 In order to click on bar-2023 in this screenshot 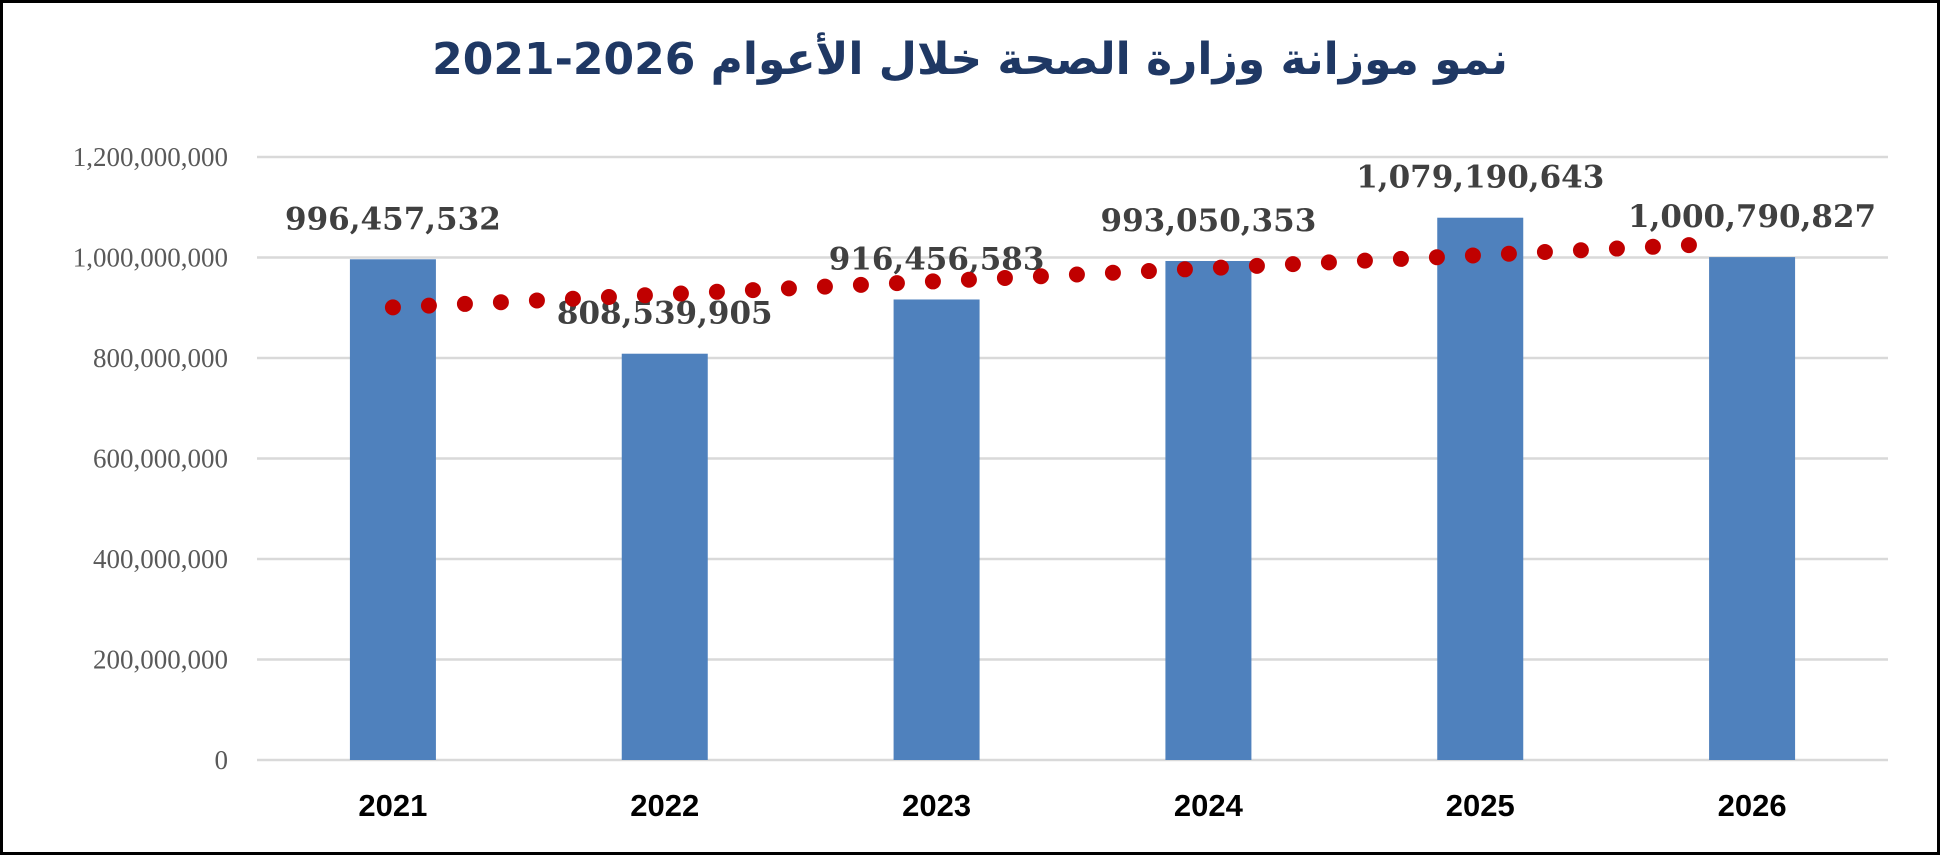, I will do `click(936, 529)`.